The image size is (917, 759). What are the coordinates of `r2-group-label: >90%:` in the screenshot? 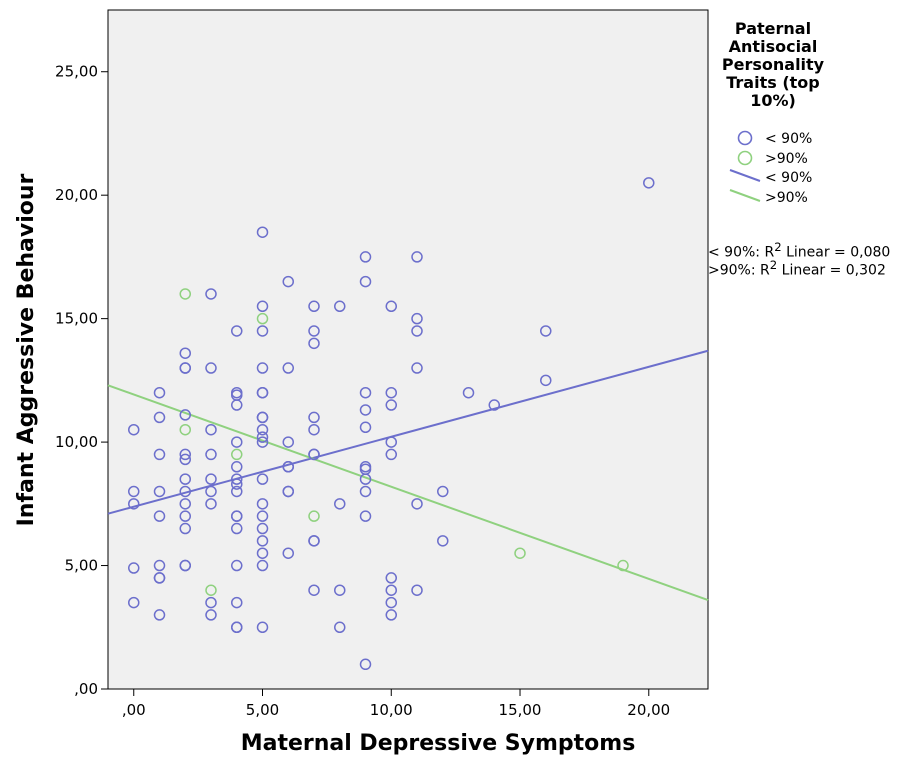 It's located at (732, 270).